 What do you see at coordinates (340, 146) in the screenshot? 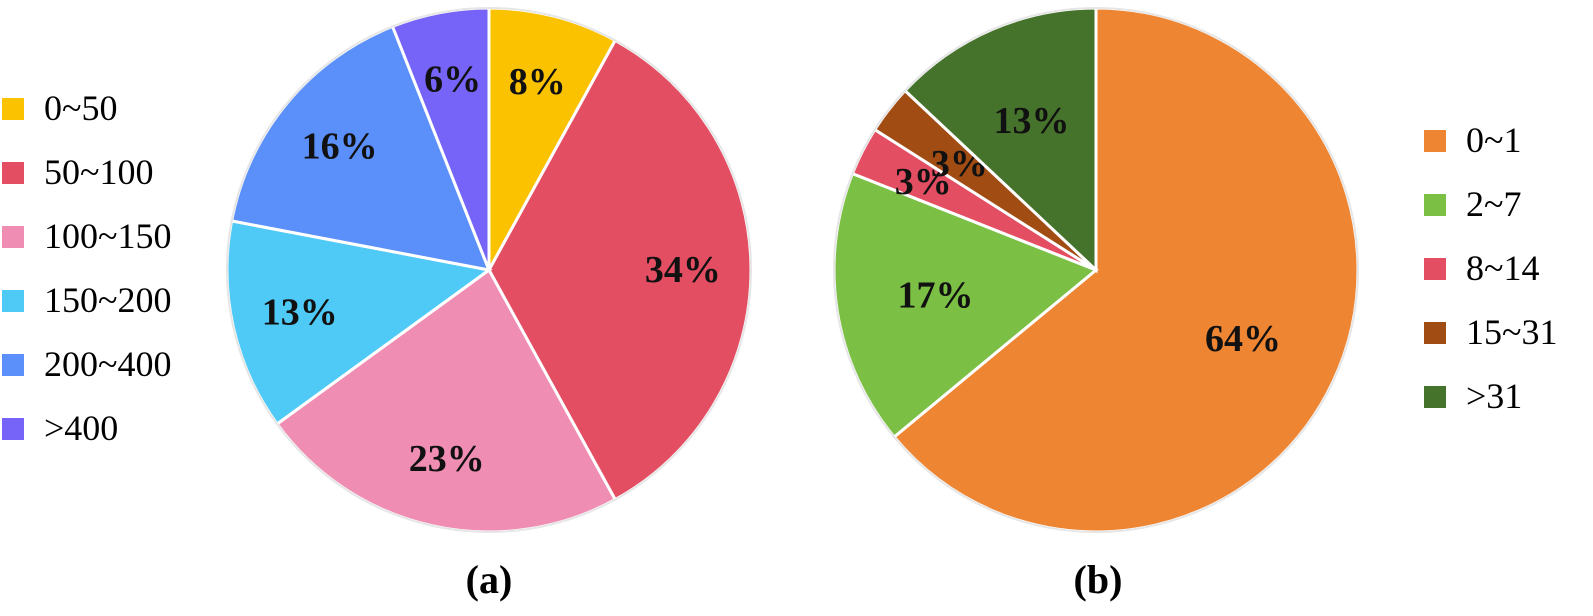
I see `data-label-a-4: 16%` at bounding box center [340, 146].